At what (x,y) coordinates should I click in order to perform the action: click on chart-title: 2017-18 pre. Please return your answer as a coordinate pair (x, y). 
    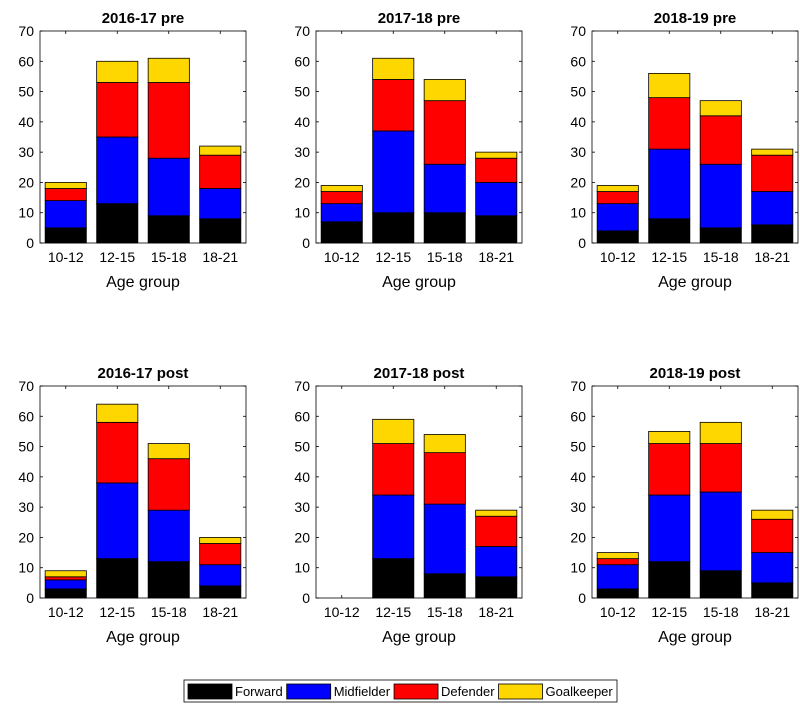
    Looking at the image, I should click on (419, 18).